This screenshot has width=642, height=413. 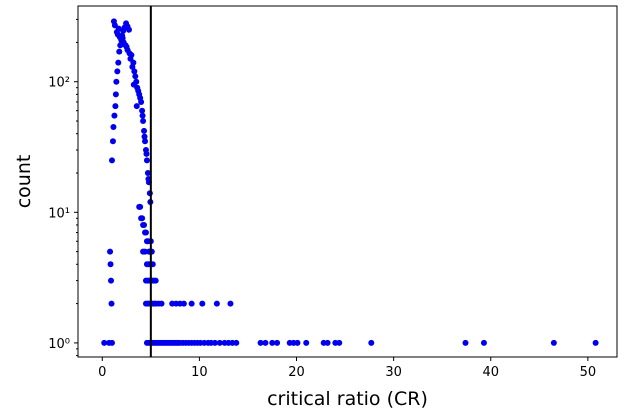 What do you see at coordinates (347, 399) in the screenshot?
I see `x-axis-label: critical ratio (CR)` at bounding box center [347, 399].